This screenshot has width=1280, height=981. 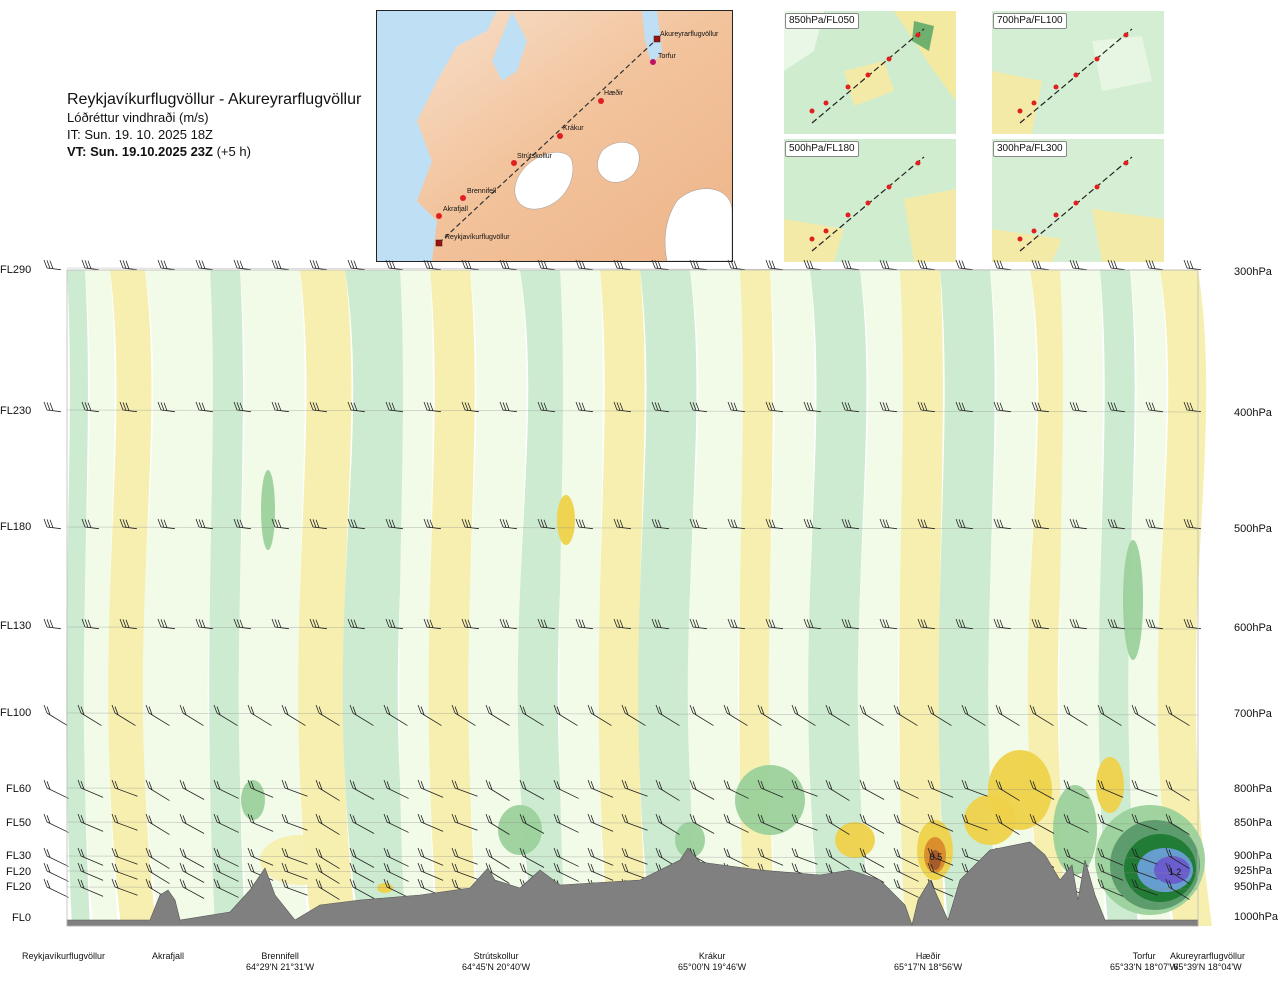 What do you see at coordinates (1207, 967) in the screenshot?
I see `location-coords: 65°39'N 18°04'W` at bounding box center [1207, 967].